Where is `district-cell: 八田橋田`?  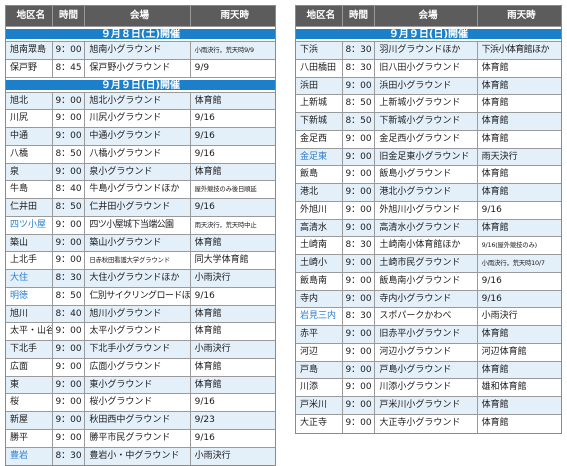
district-cell: 八田橋田 is located at coordinates (319, 68).